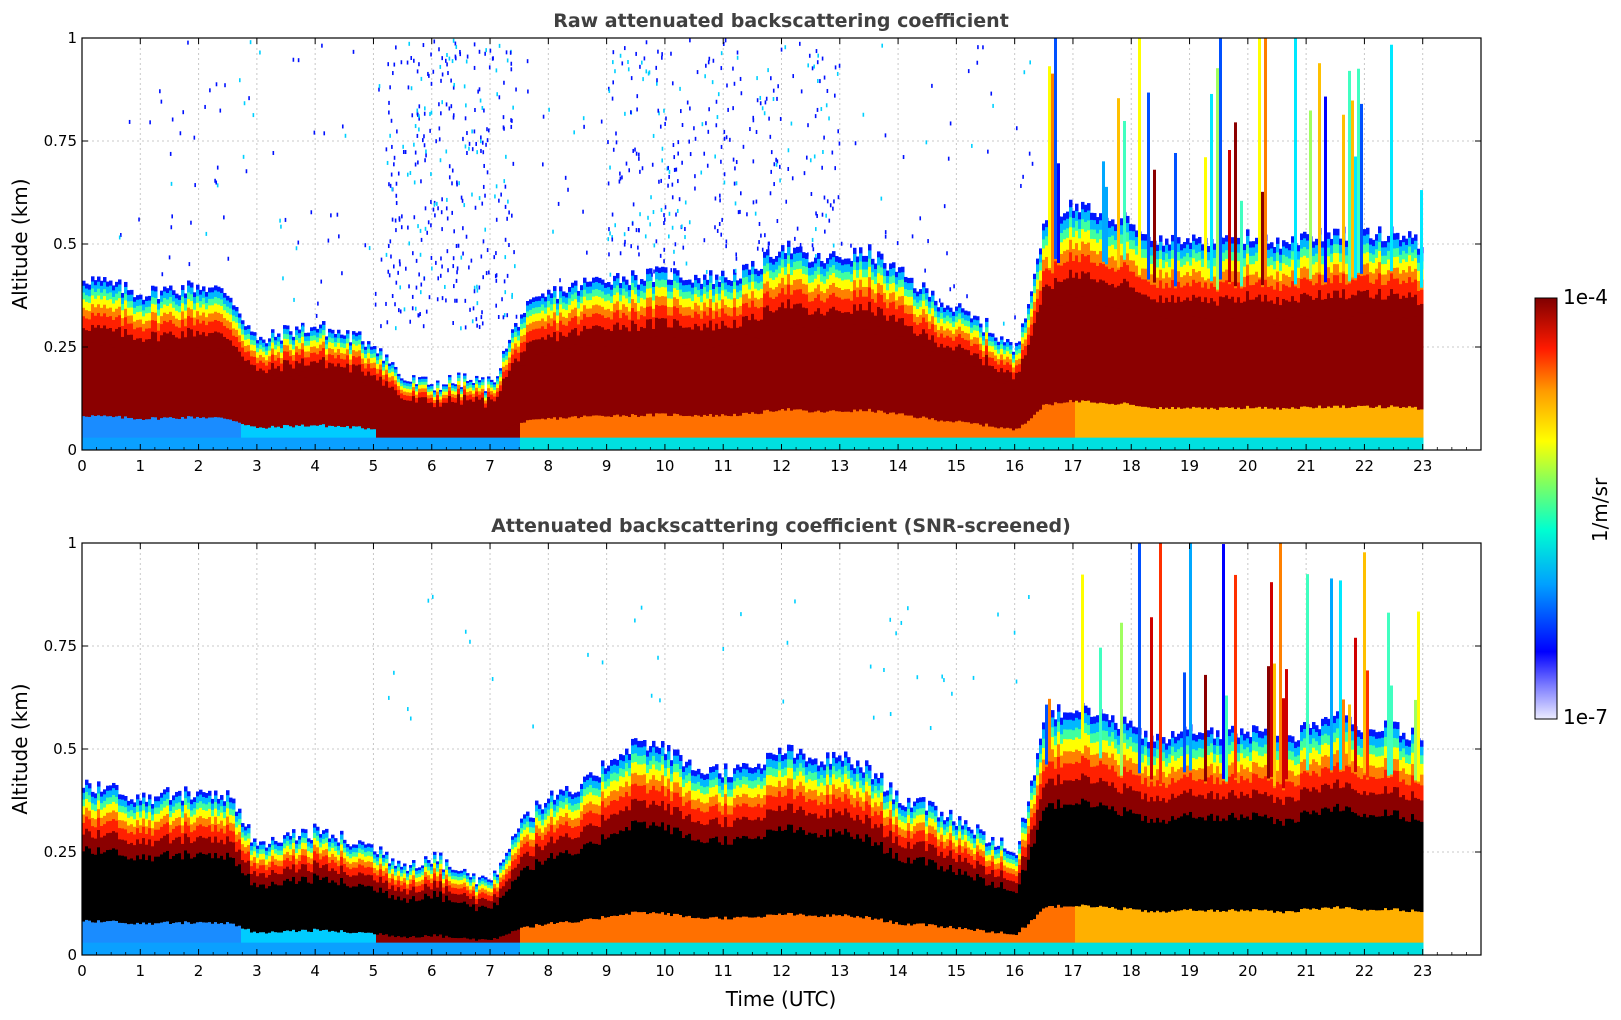  What do you see at coordinates (753, 161) in the screenshot?
I see `noise-pixel` at bounding box center [753, 161].